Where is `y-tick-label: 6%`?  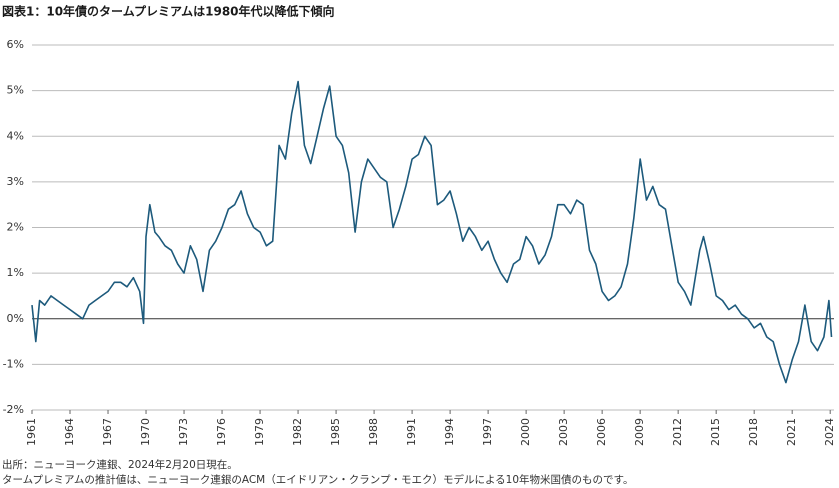 y-tick-label: 6% is located at coordinates (15, 44).